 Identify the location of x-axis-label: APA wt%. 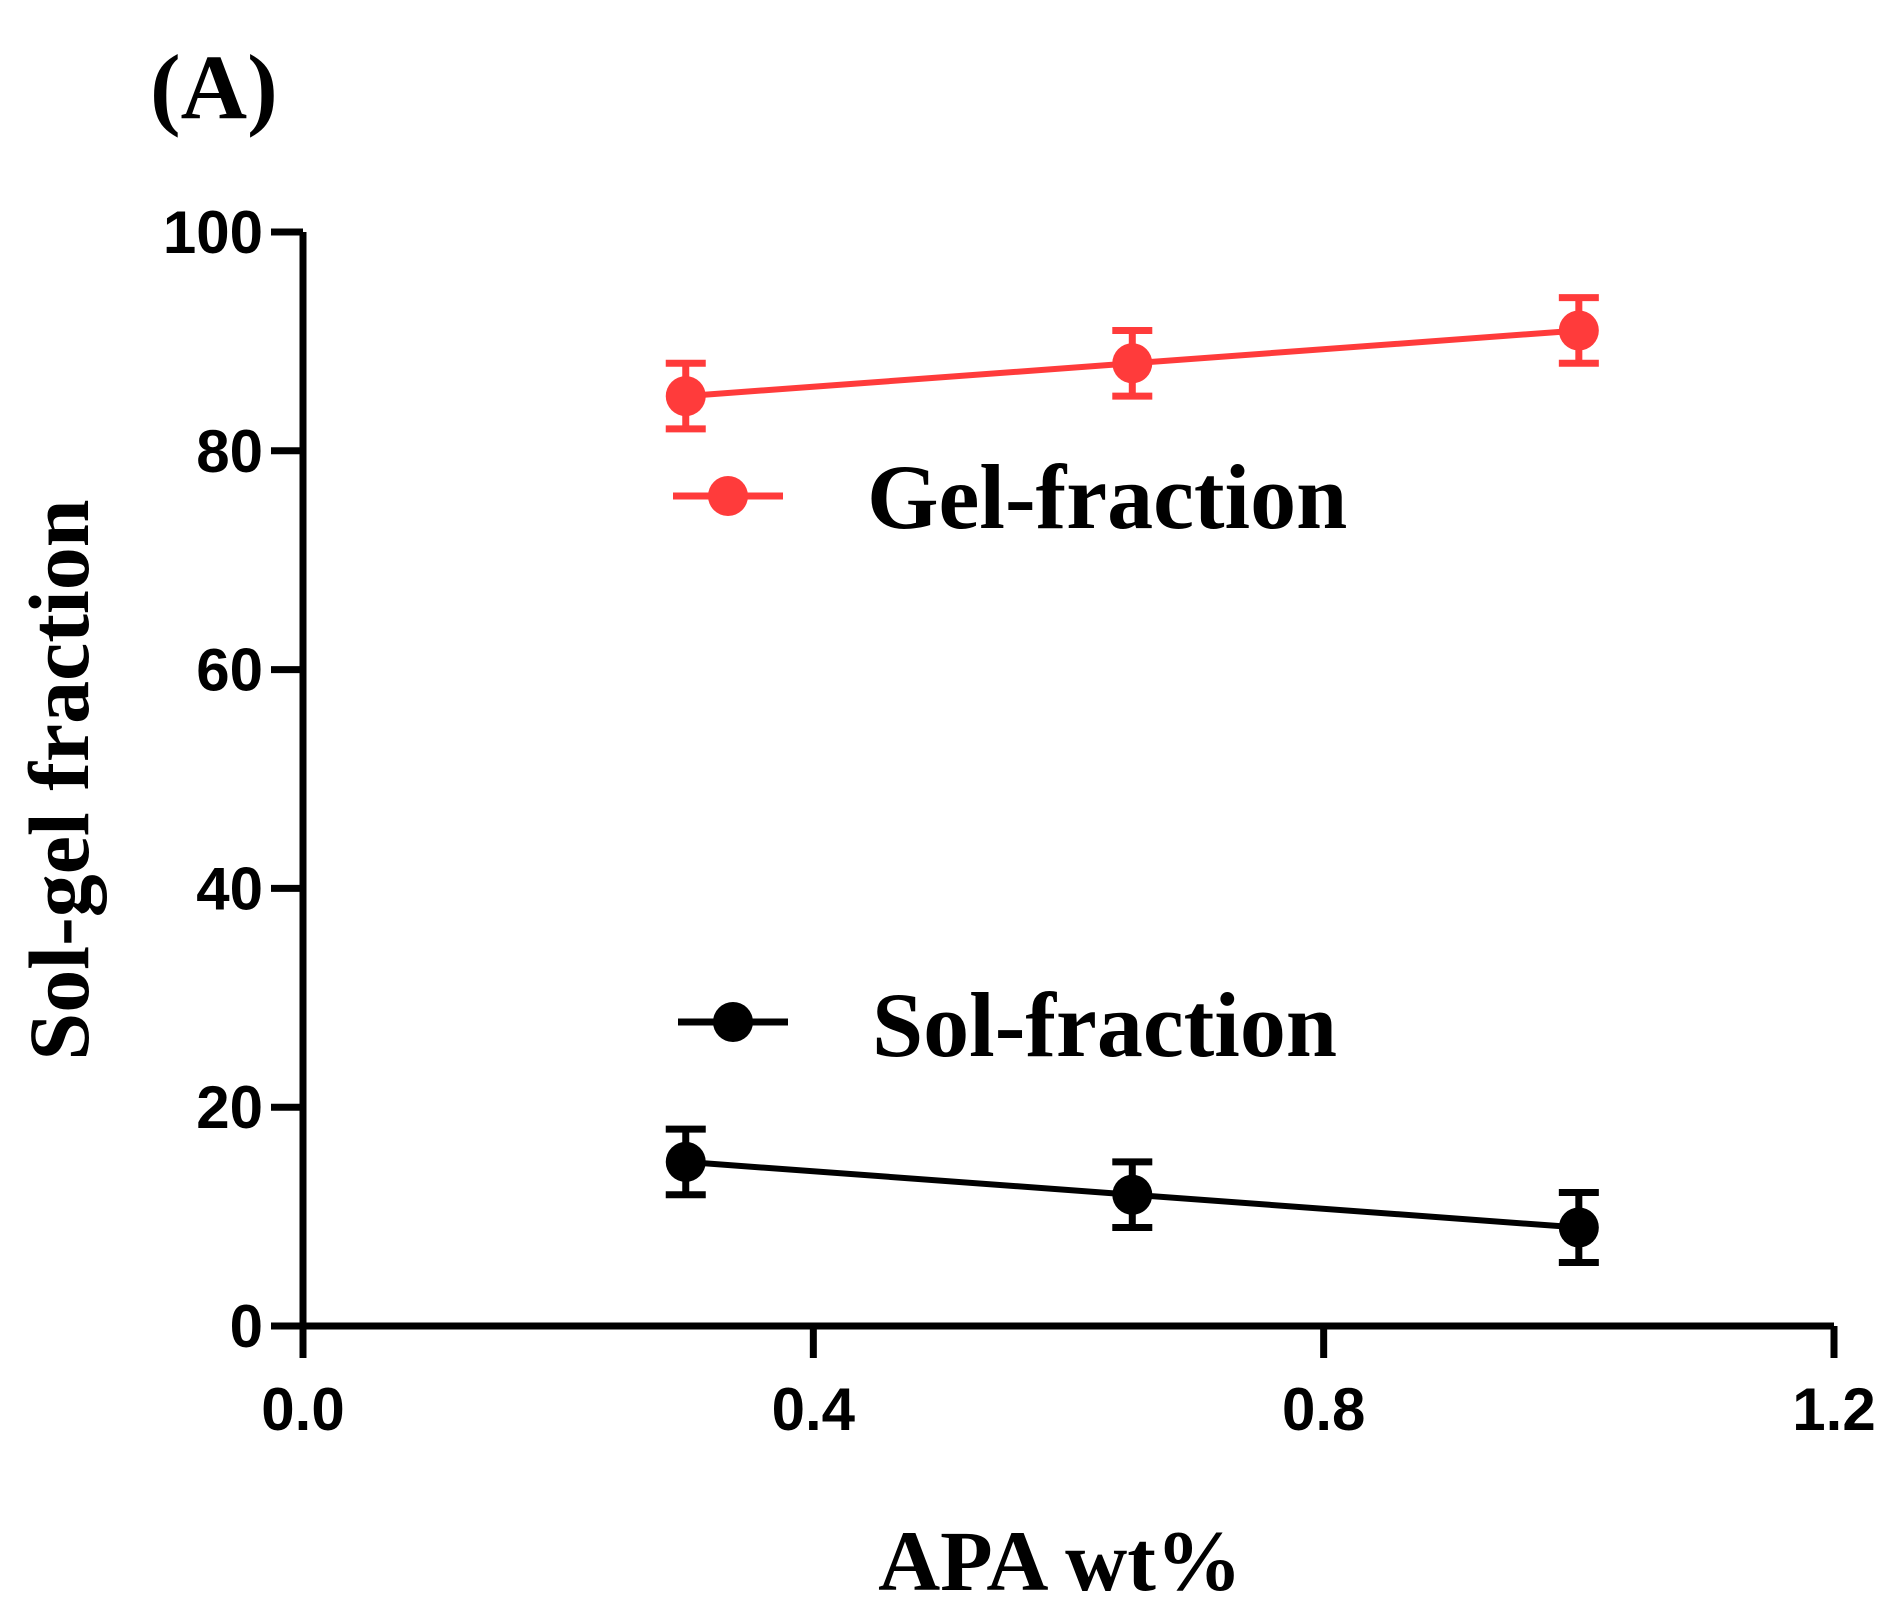
(1060, 1560).